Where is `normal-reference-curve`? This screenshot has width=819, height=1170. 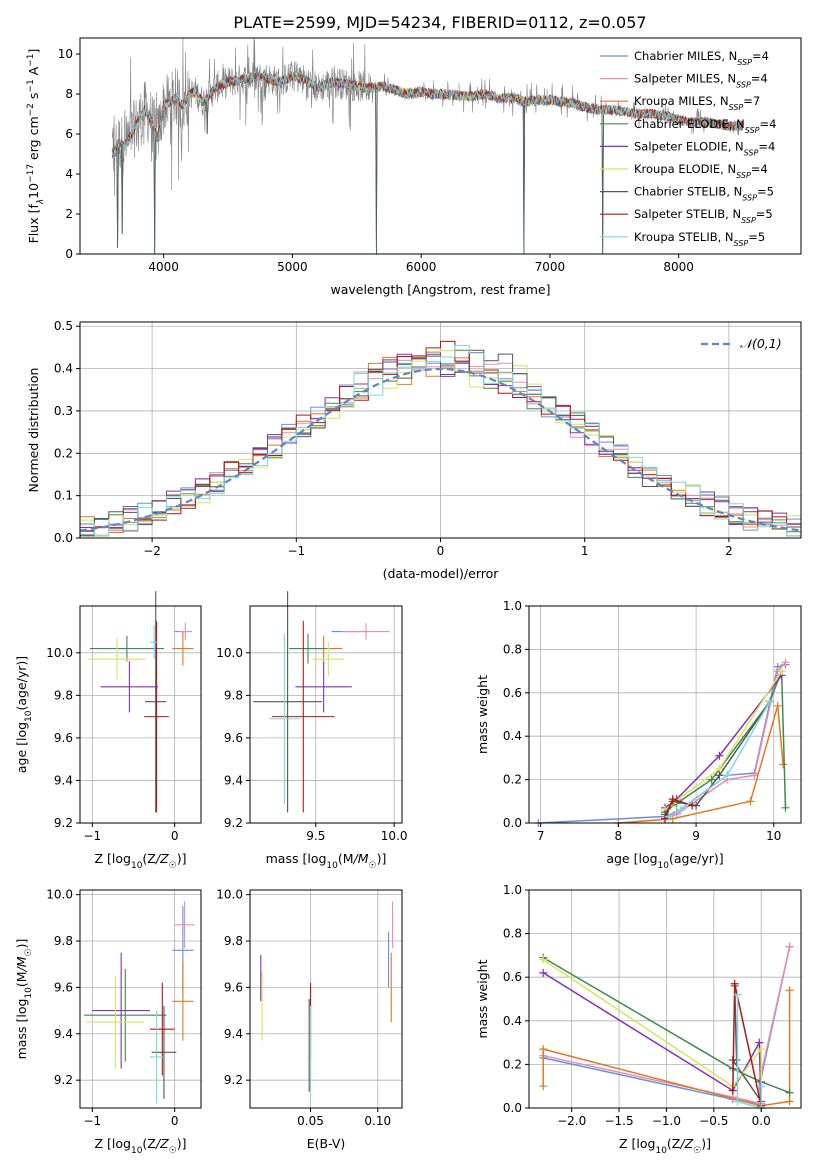 normal-reference-curve is located at coordinates (440, 449).